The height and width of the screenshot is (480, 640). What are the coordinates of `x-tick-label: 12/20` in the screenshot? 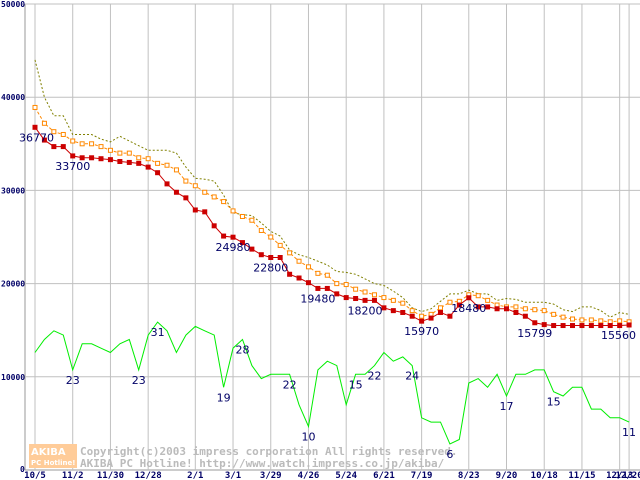 It's located at (628, 475).